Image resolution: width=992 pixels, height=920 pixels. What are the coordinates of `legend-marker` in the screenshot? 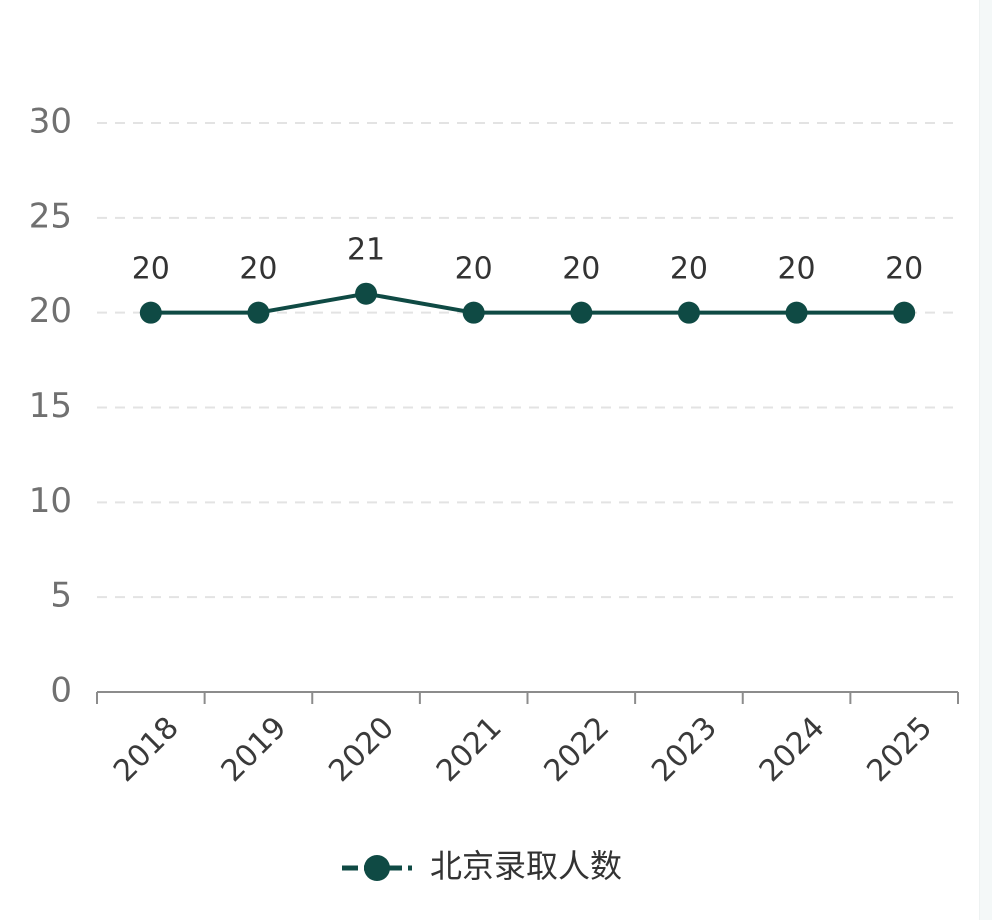 It's located at (377, 868).